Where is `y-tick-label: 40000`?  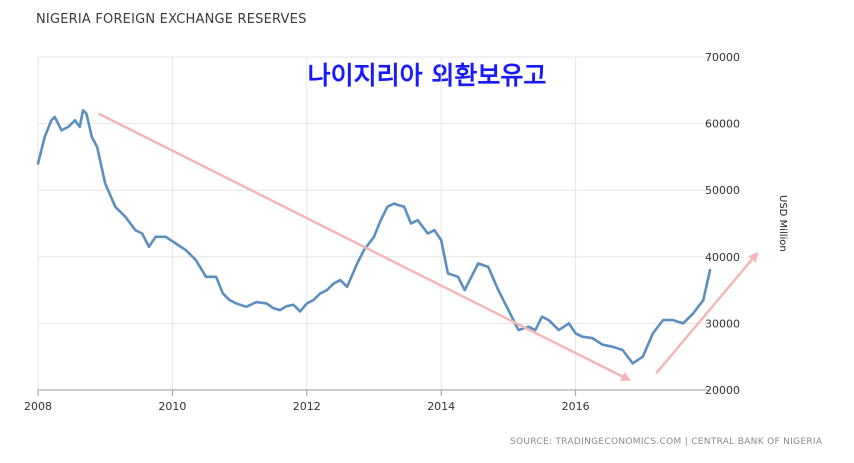
y-tick-label: 40000 is located at coordinates (722, 257).